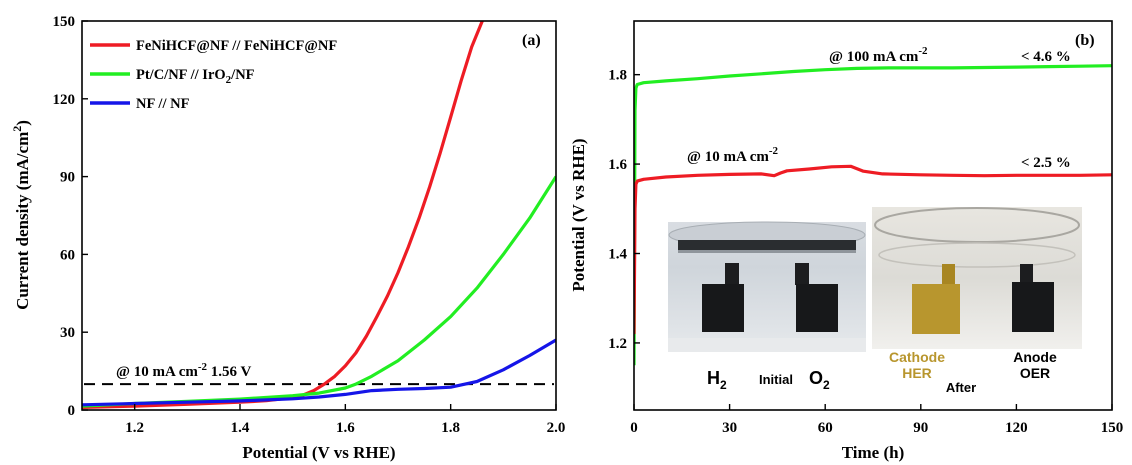  I want to click on electrode-lead-right, so click(802, 274).